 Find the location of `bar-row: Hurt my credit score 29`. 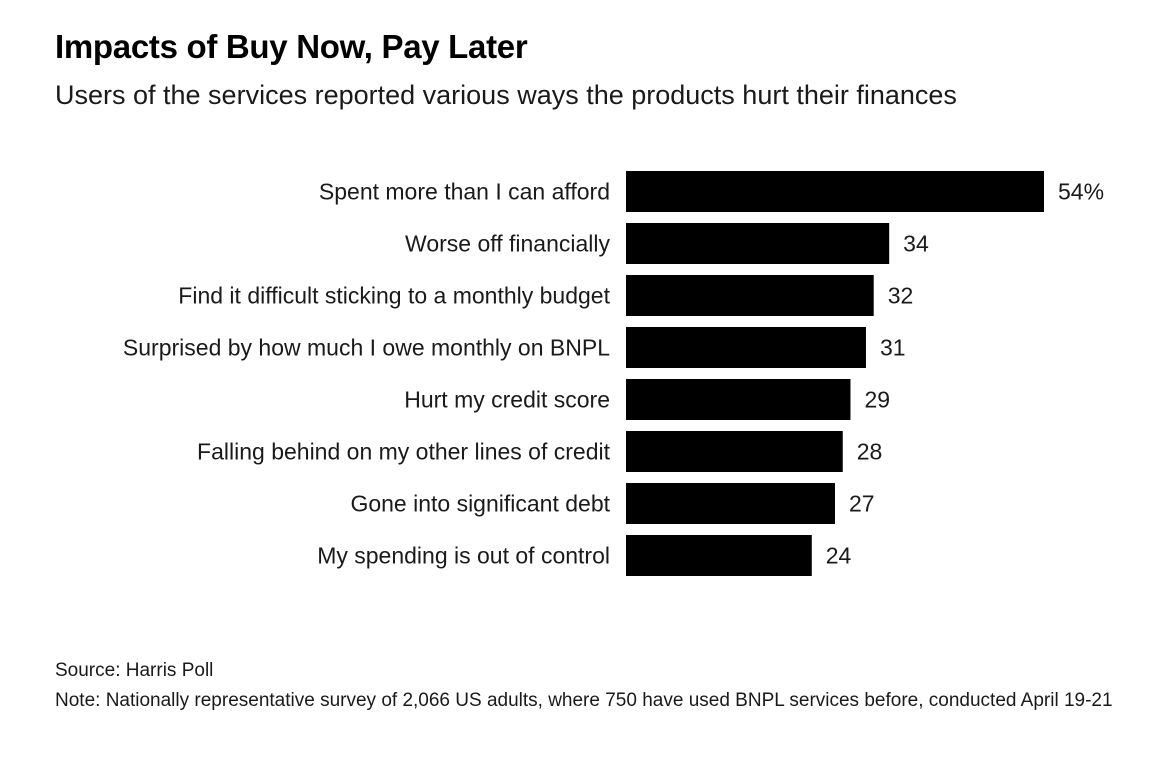

bar-row: Hurt my credit score 29 is located at coordinates (647, 399).